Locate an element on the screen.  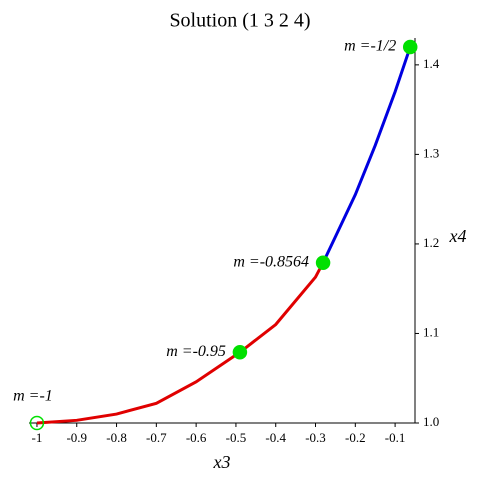
x-axis-label: x3 is located at coordinates (222, 462).